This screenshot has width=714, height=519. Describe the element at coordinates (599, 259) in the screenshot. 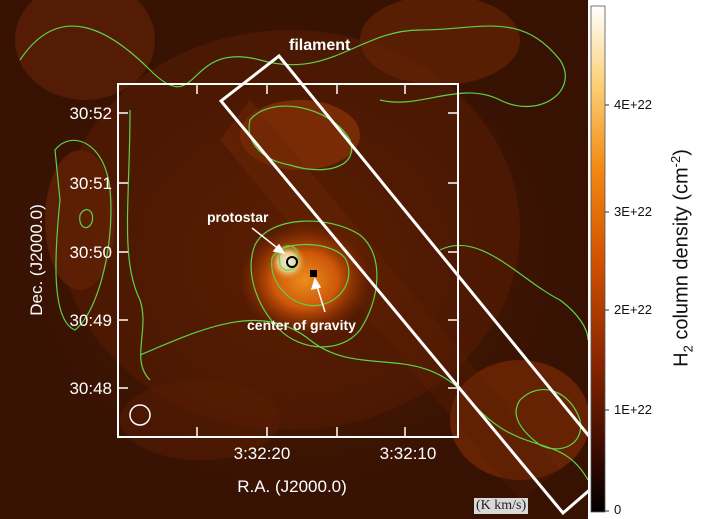

I see `colorbar` at that location.